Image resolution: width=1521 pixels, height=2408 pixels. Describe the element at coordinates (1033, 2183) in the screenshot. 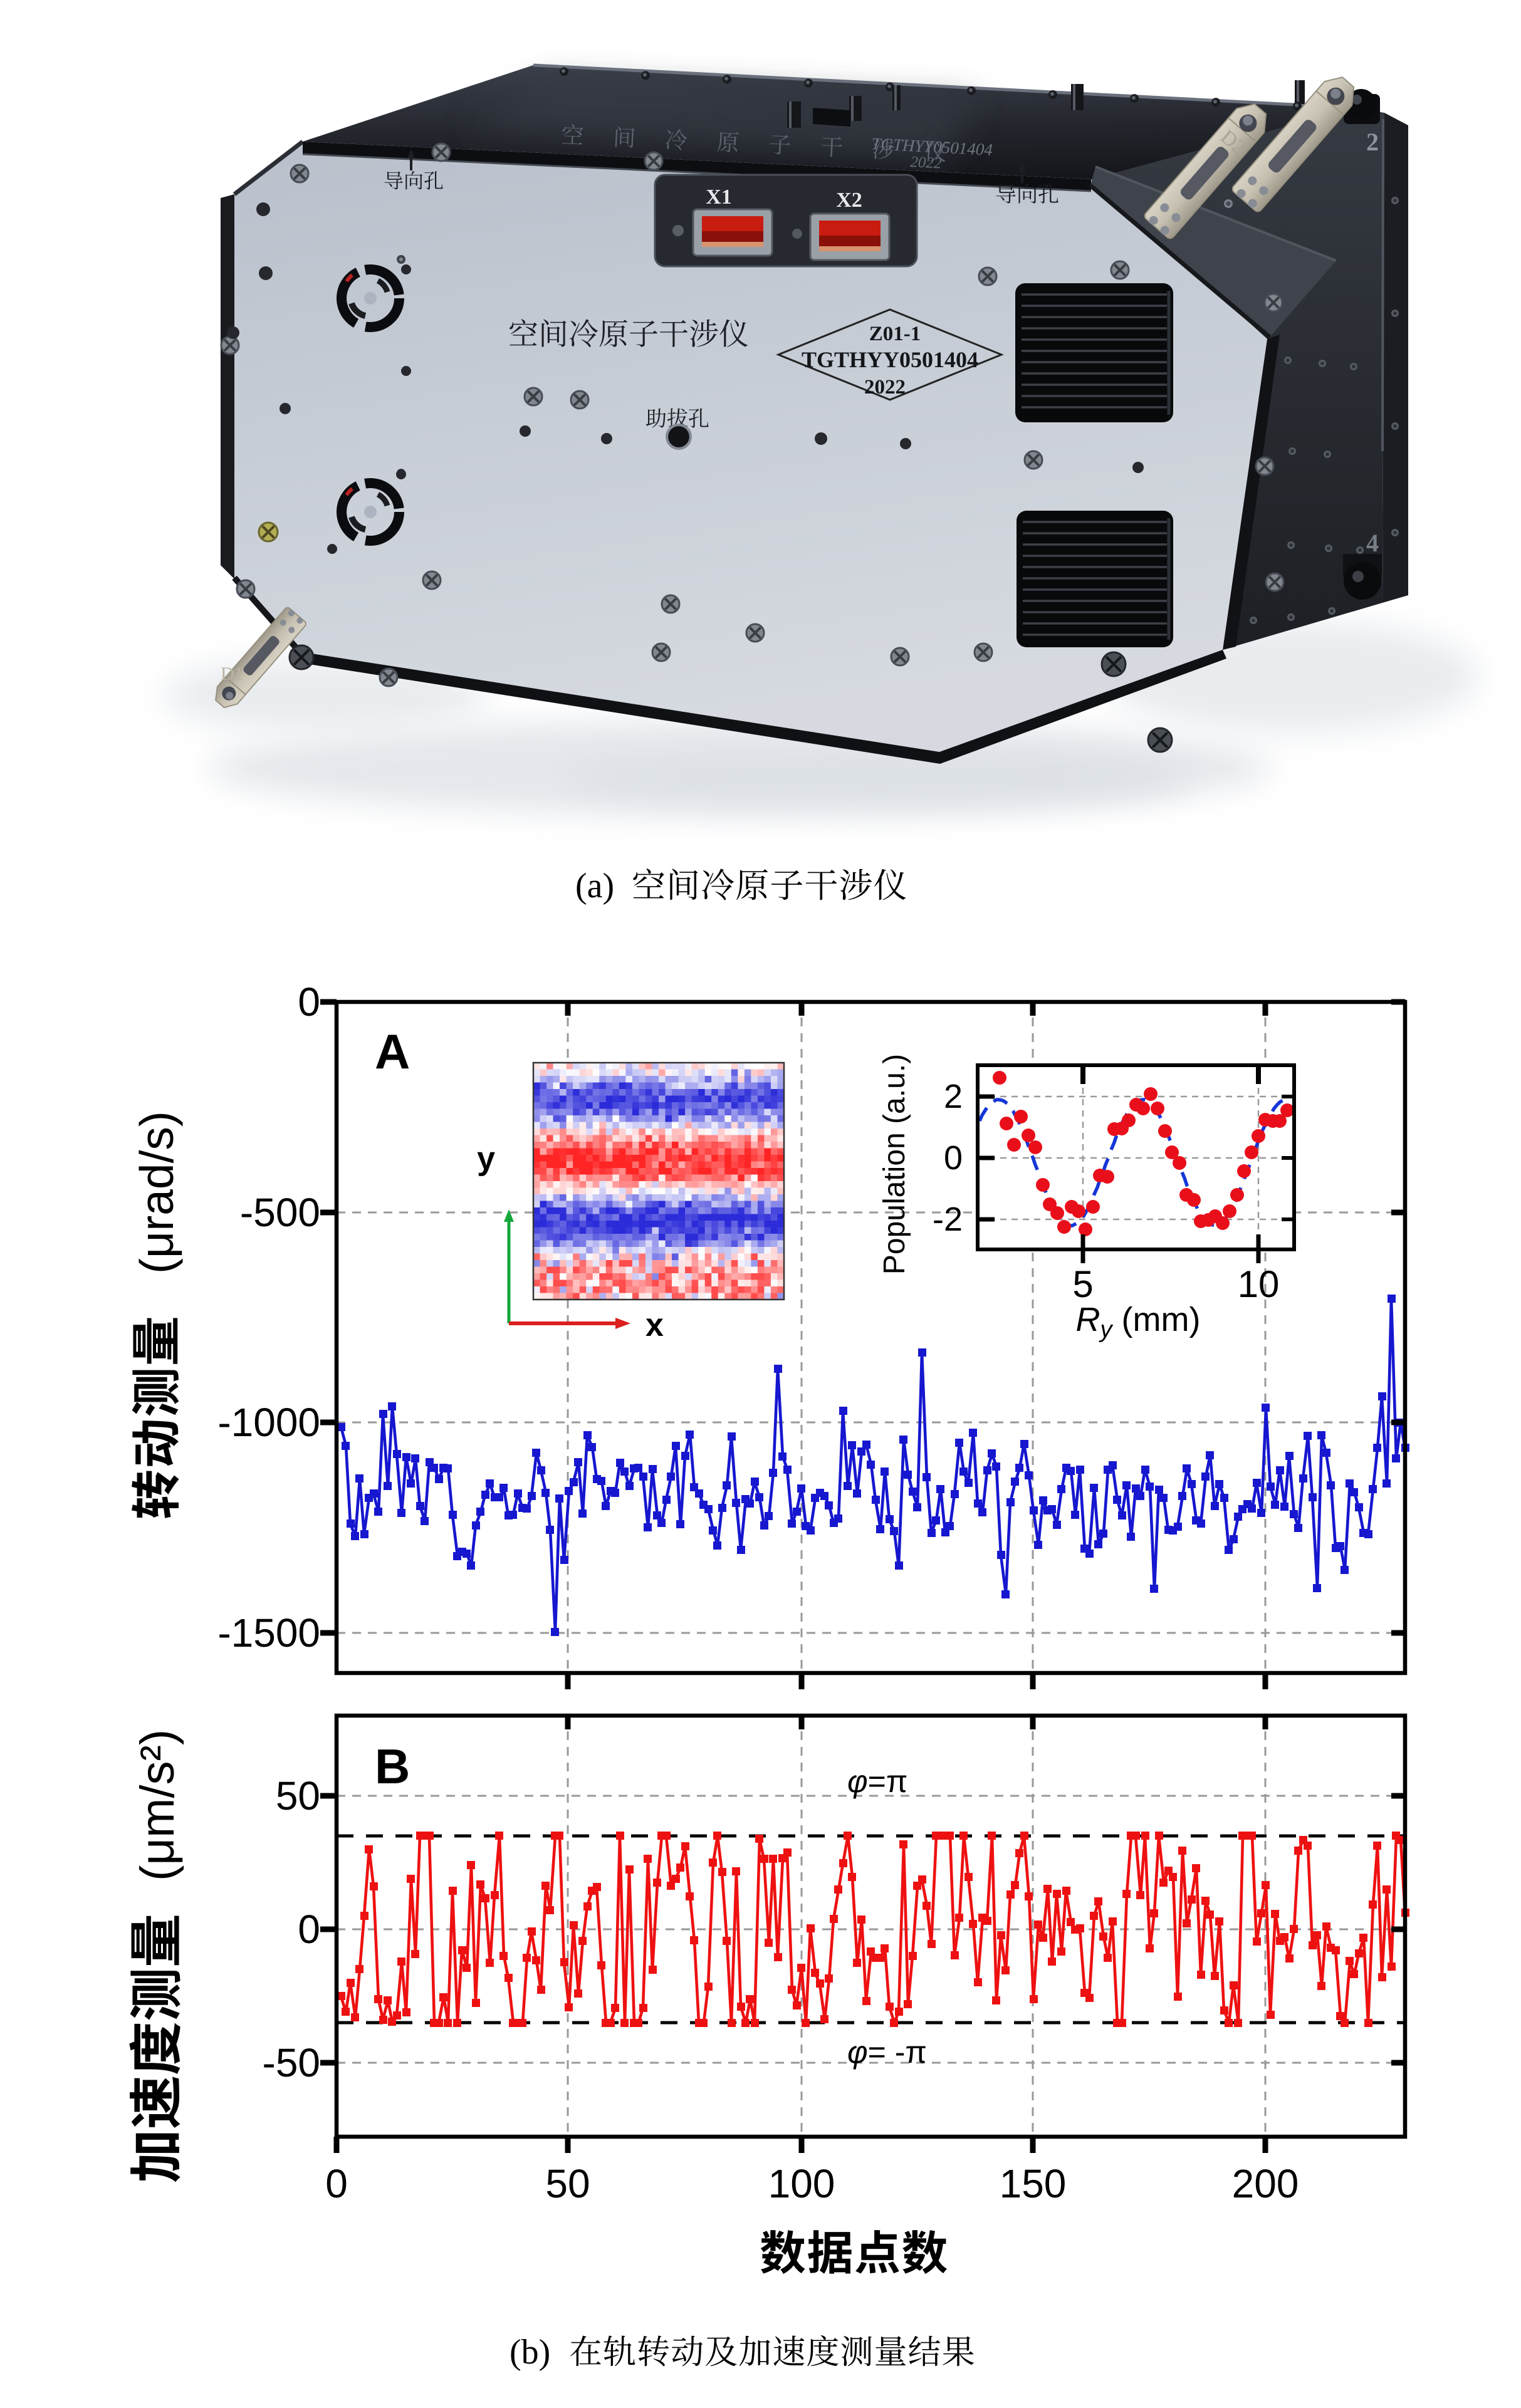

I see `svg-text: 150` at that location.